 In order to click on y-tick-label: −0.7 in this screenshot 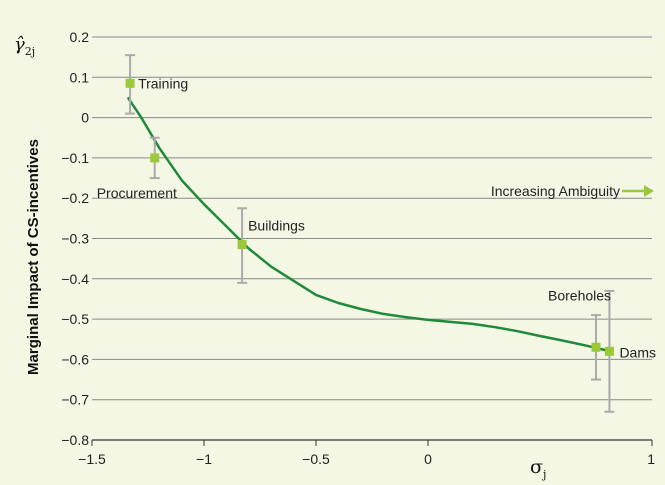, I will do `click(75, 400)`.